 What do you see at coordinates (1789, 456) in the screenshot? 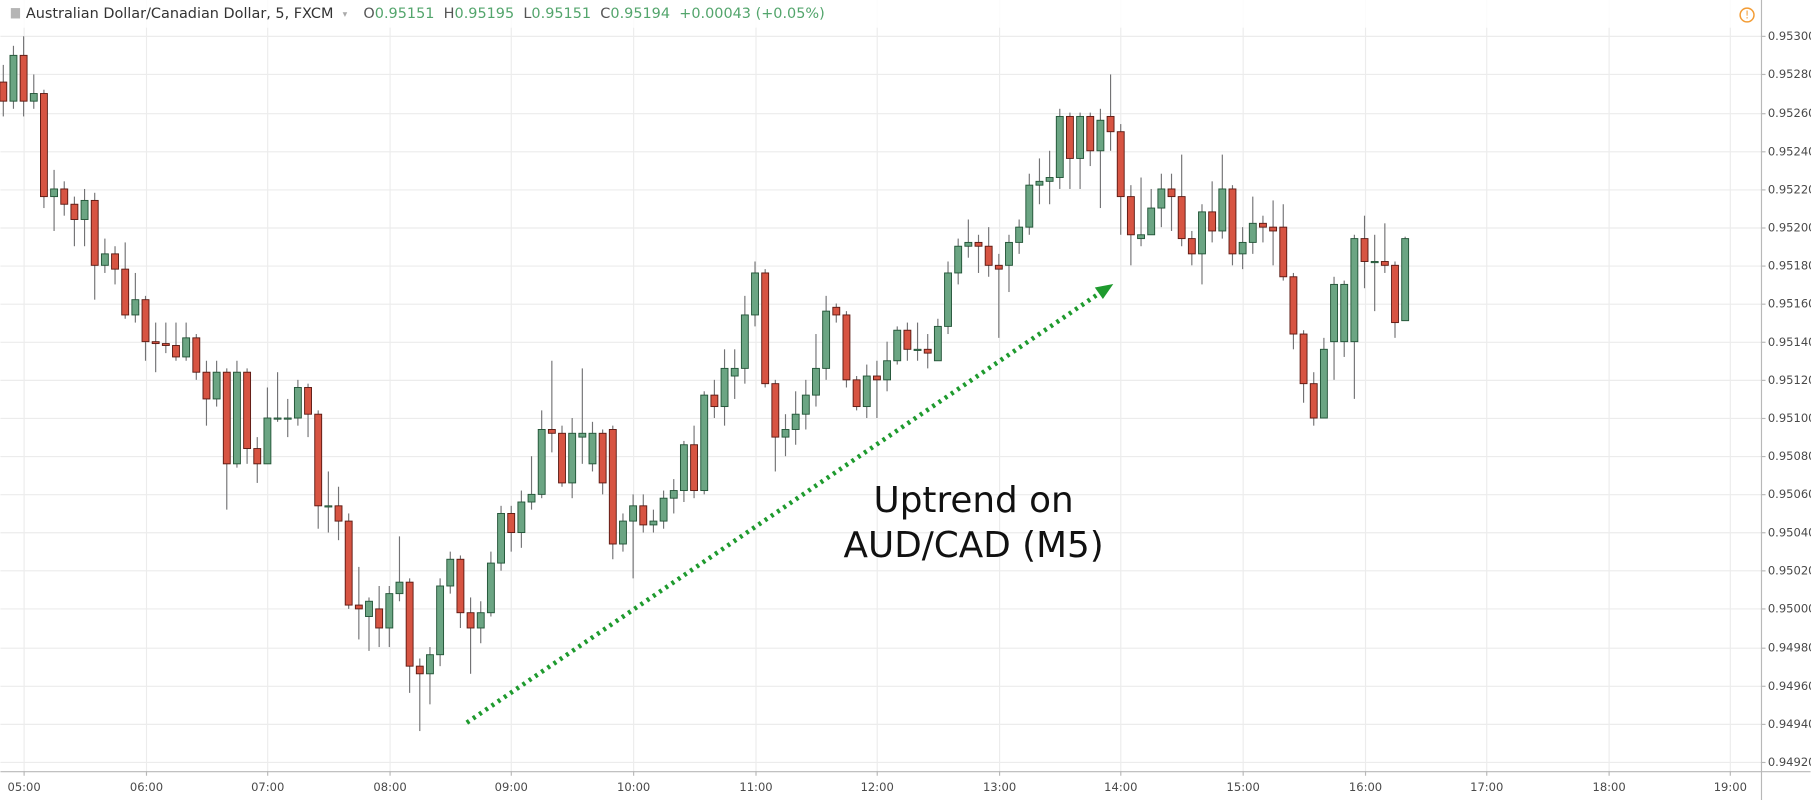
I see `y-tick-label: 0.95080` at bounding box center [1789, 456].